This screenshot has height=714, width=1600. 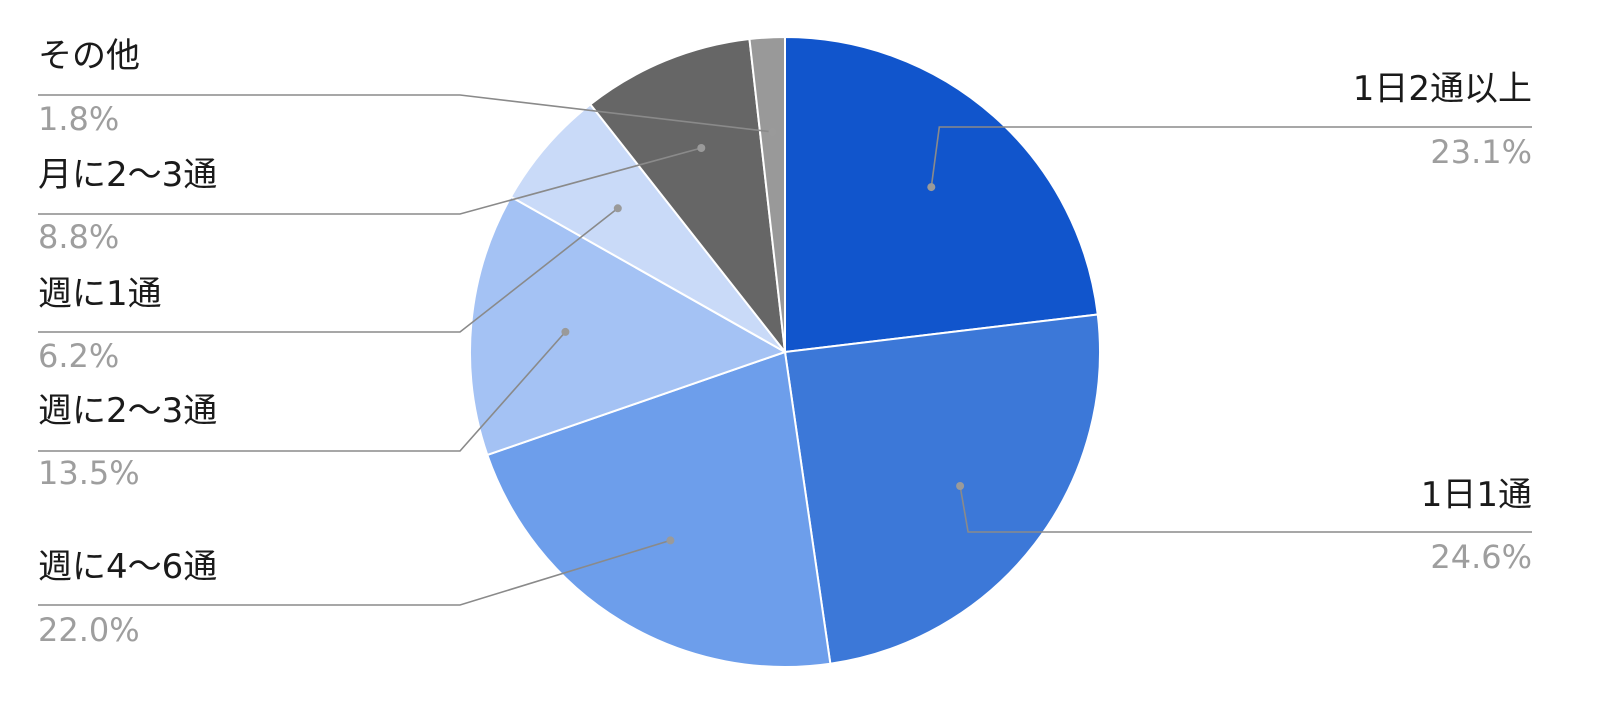 What do you see at coordinates (127, 567) in the screenshot?
I see `category-label-3: 週に4〜6通` at bounding box center [127, 567].